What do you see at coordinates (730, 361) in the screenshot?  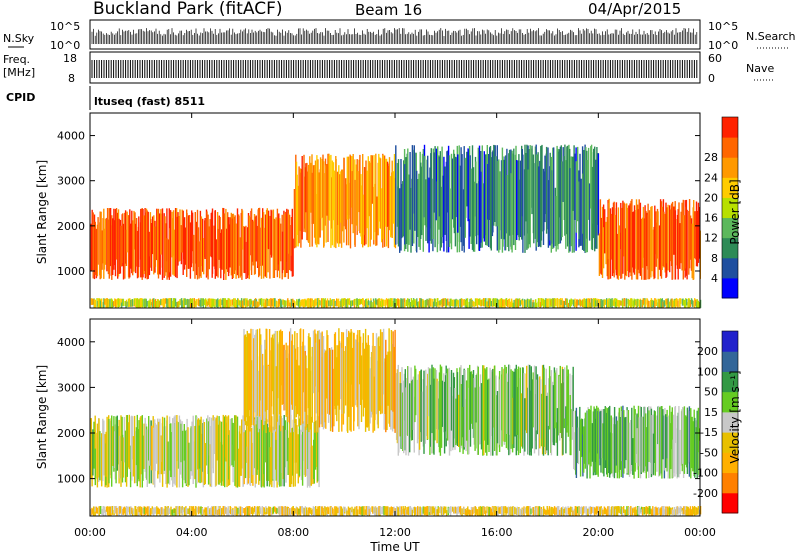 I see `colorbar-segment` at bounding box center [730, 361].